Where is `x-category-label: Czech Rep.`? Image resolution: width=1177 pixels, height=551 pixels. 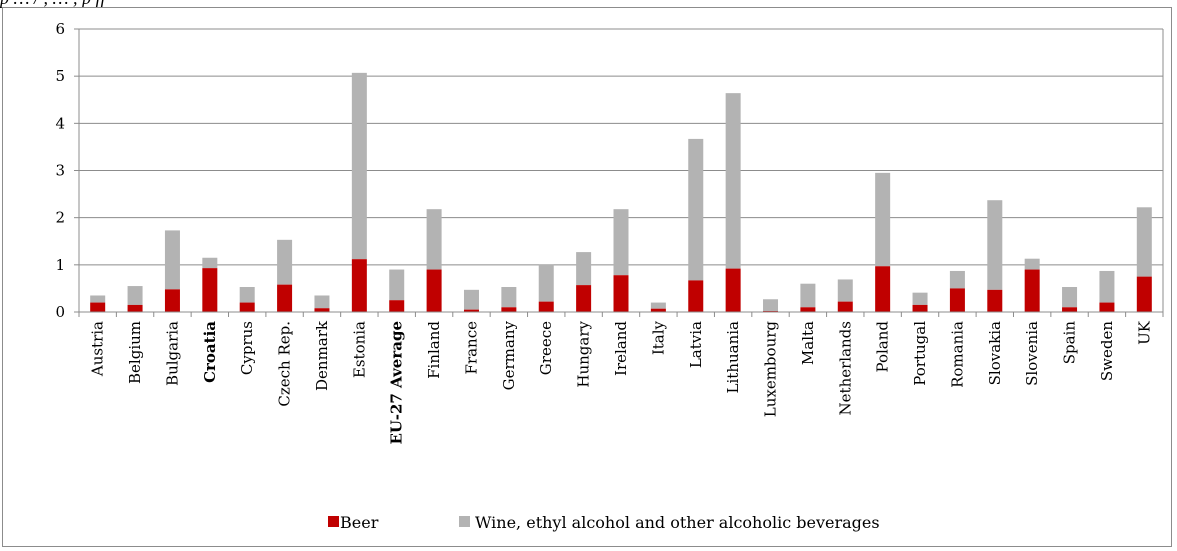
x-category-label: Czech Rep. is located at coordinates (285, 364).